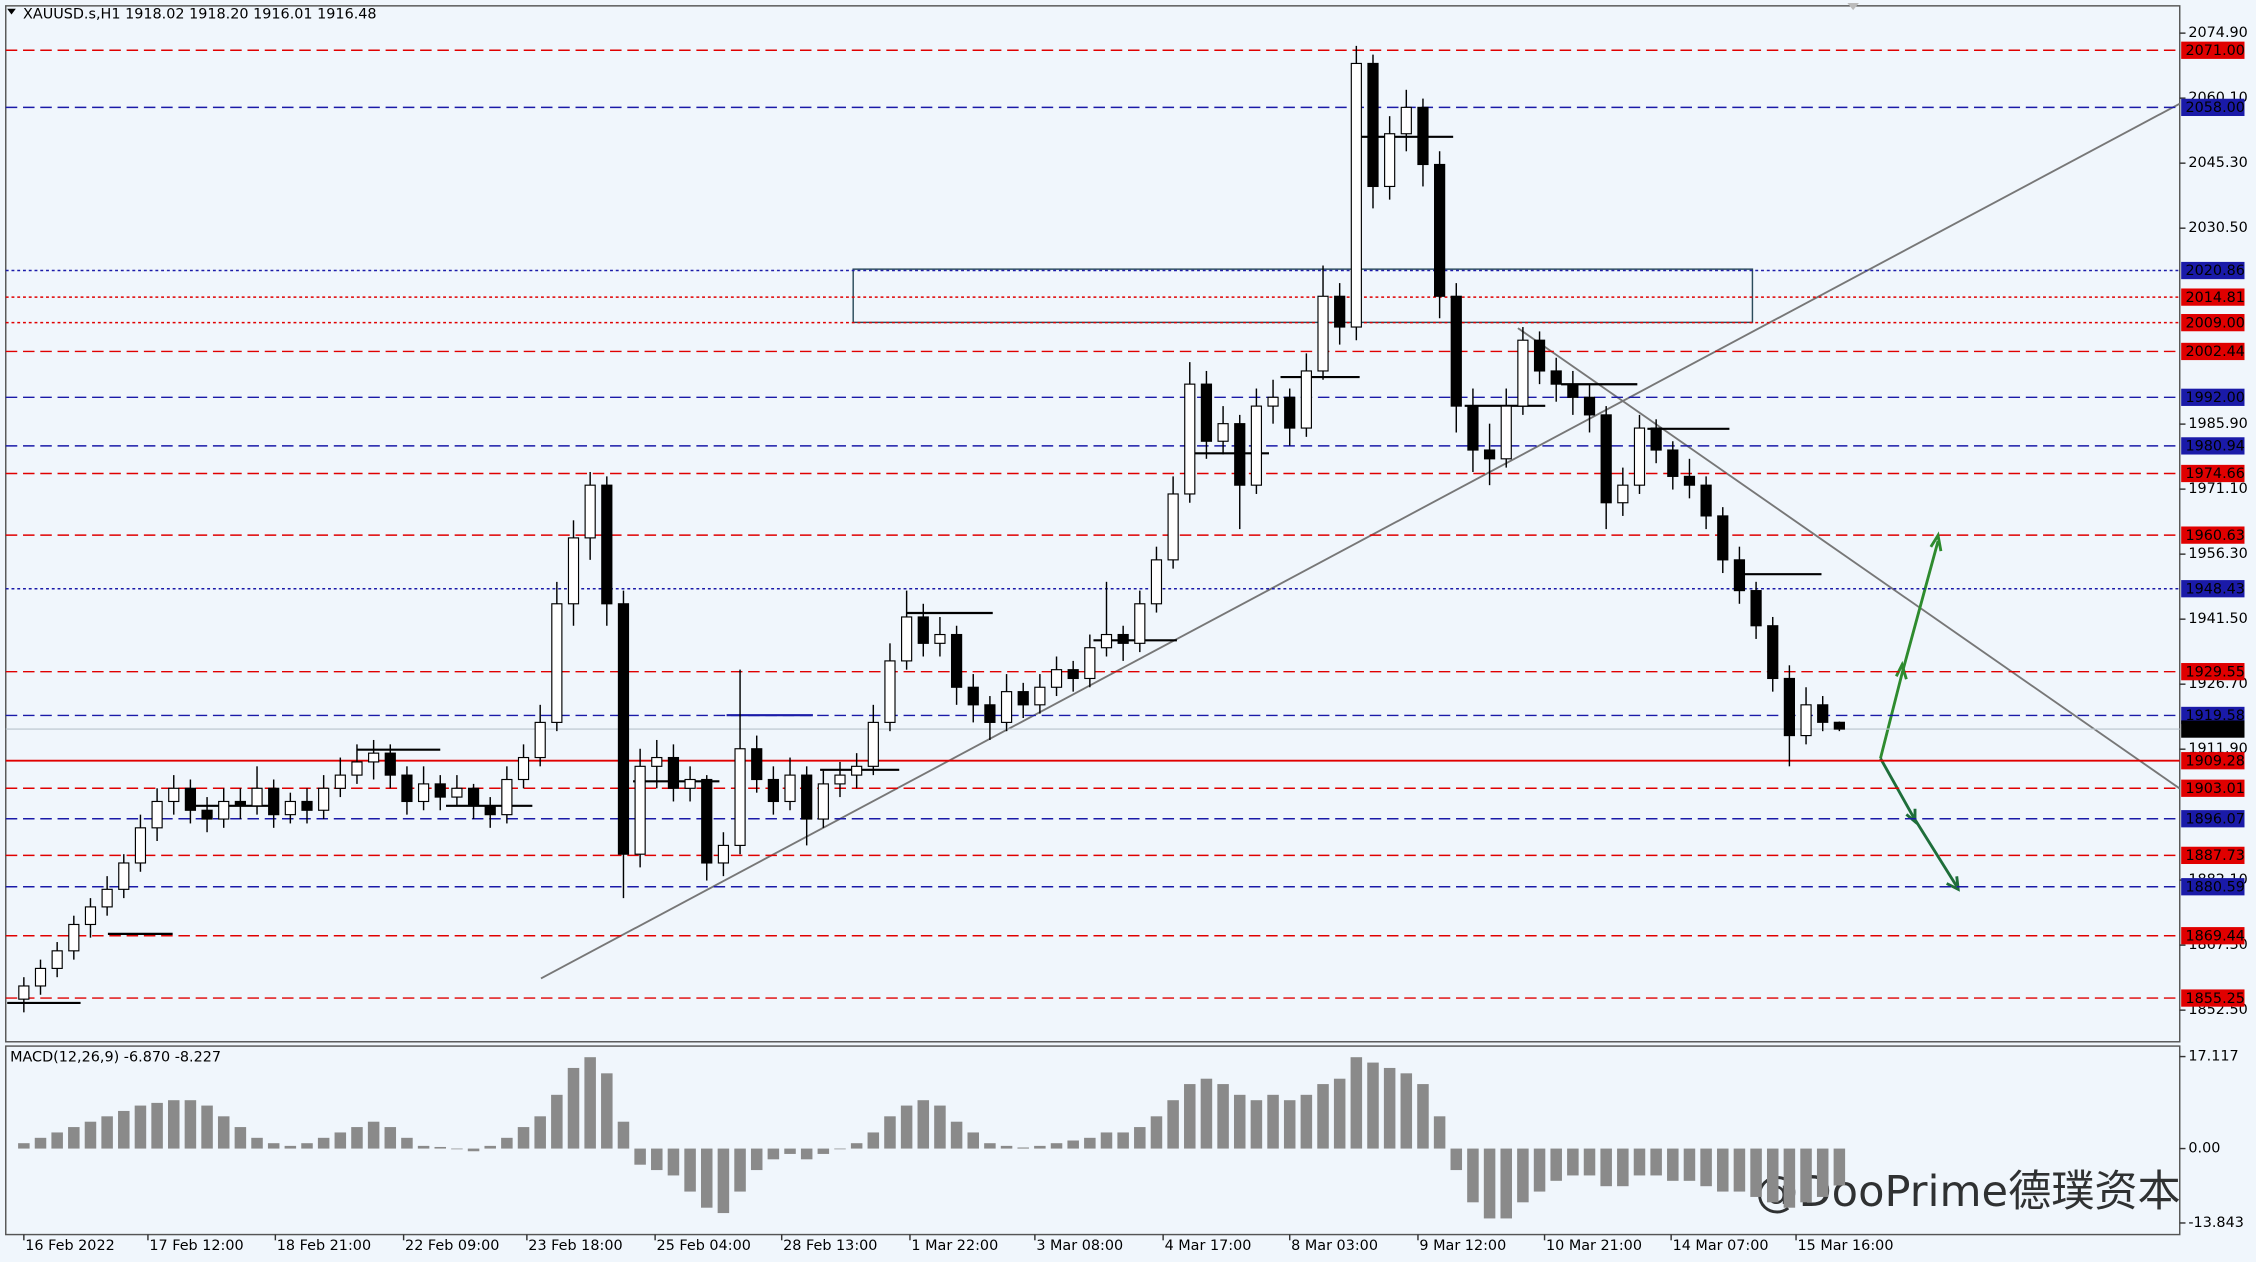  Describe the element at coordinates (1594, 1246) in the screenshot. I see `x-tick-label: 10 Mar 21:00` at that location.